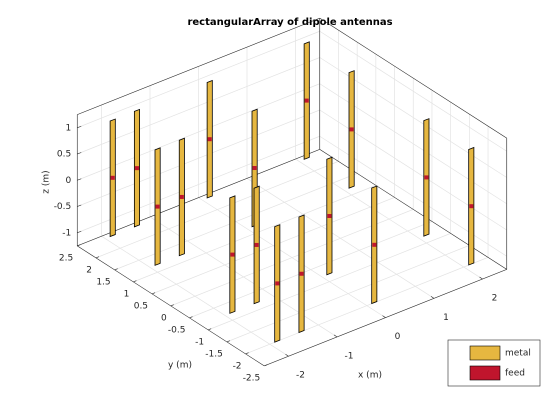 The image size is (560, 420). I want to click on y-tick-label: -2, so click(237, 366).